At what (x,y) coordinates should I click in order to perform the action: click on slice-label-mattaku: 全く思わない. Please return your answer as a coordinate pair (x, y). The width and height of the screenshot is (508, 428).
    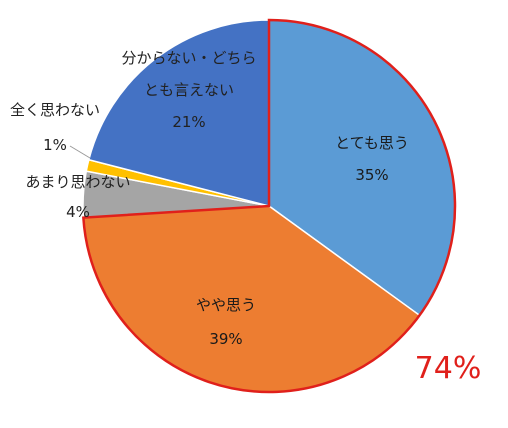
    Looking at the image, I should click on (55, 110).